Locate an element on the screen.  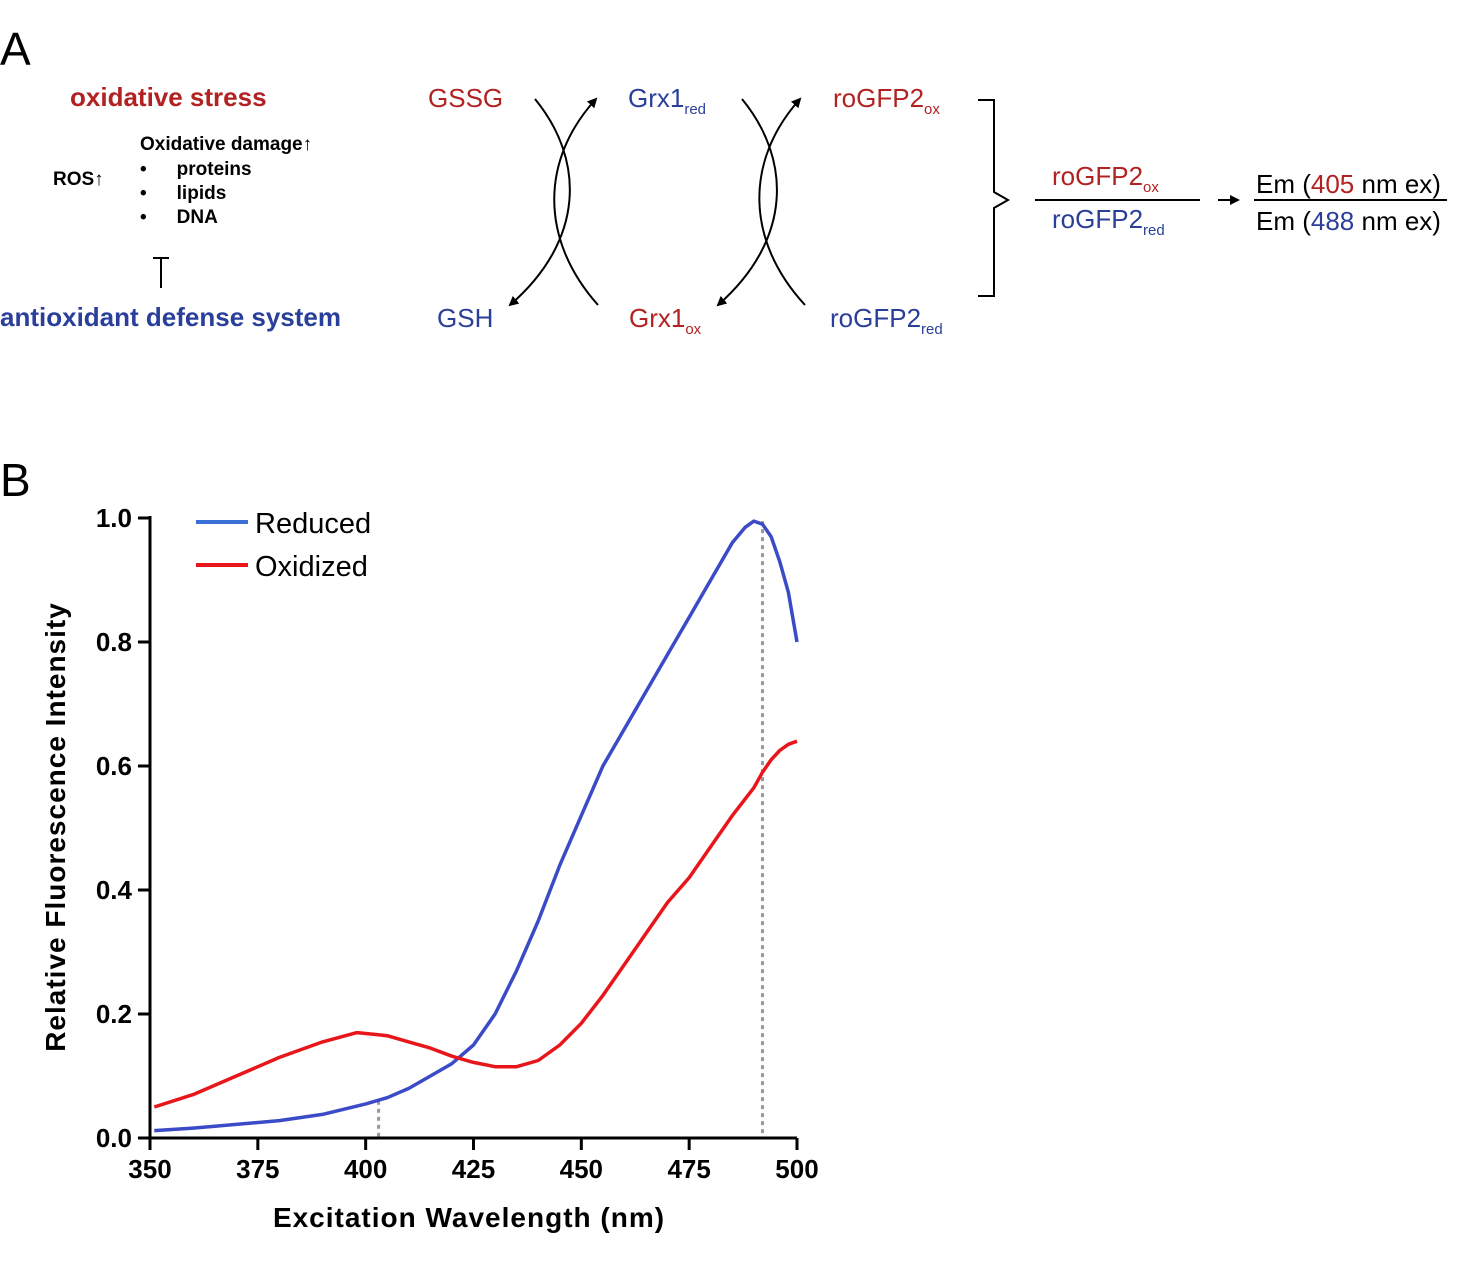
legend: Reduced Oxidized is located at coordinates (283, 545).